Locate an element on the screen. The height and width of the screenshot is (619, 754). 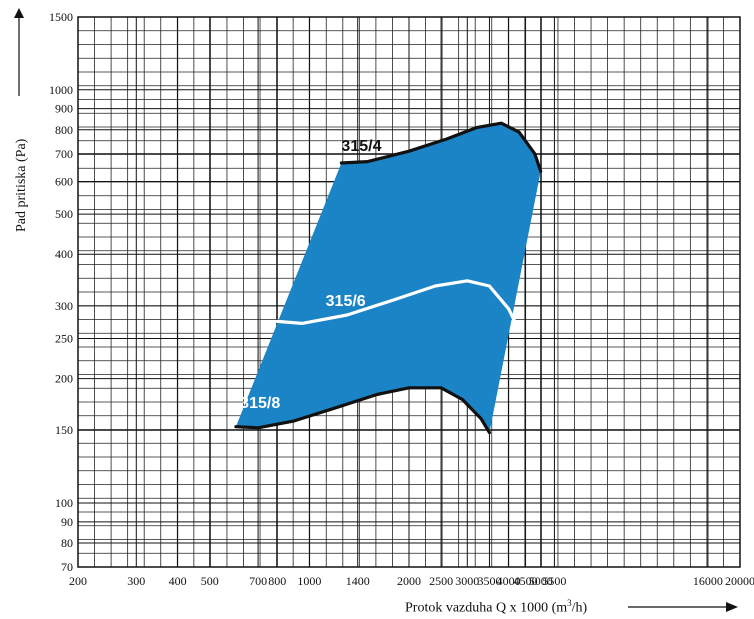
series-label-315-8: 315/8 is located at coordinates (260, 403).